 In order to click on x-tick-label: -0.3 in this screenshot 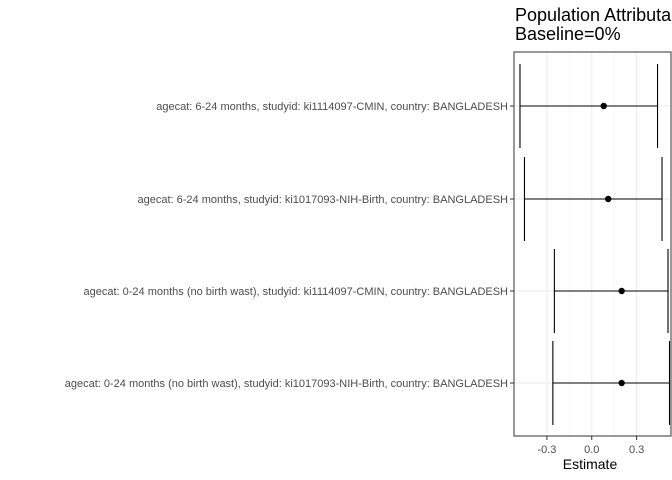, I will do `click(546, 450)`.